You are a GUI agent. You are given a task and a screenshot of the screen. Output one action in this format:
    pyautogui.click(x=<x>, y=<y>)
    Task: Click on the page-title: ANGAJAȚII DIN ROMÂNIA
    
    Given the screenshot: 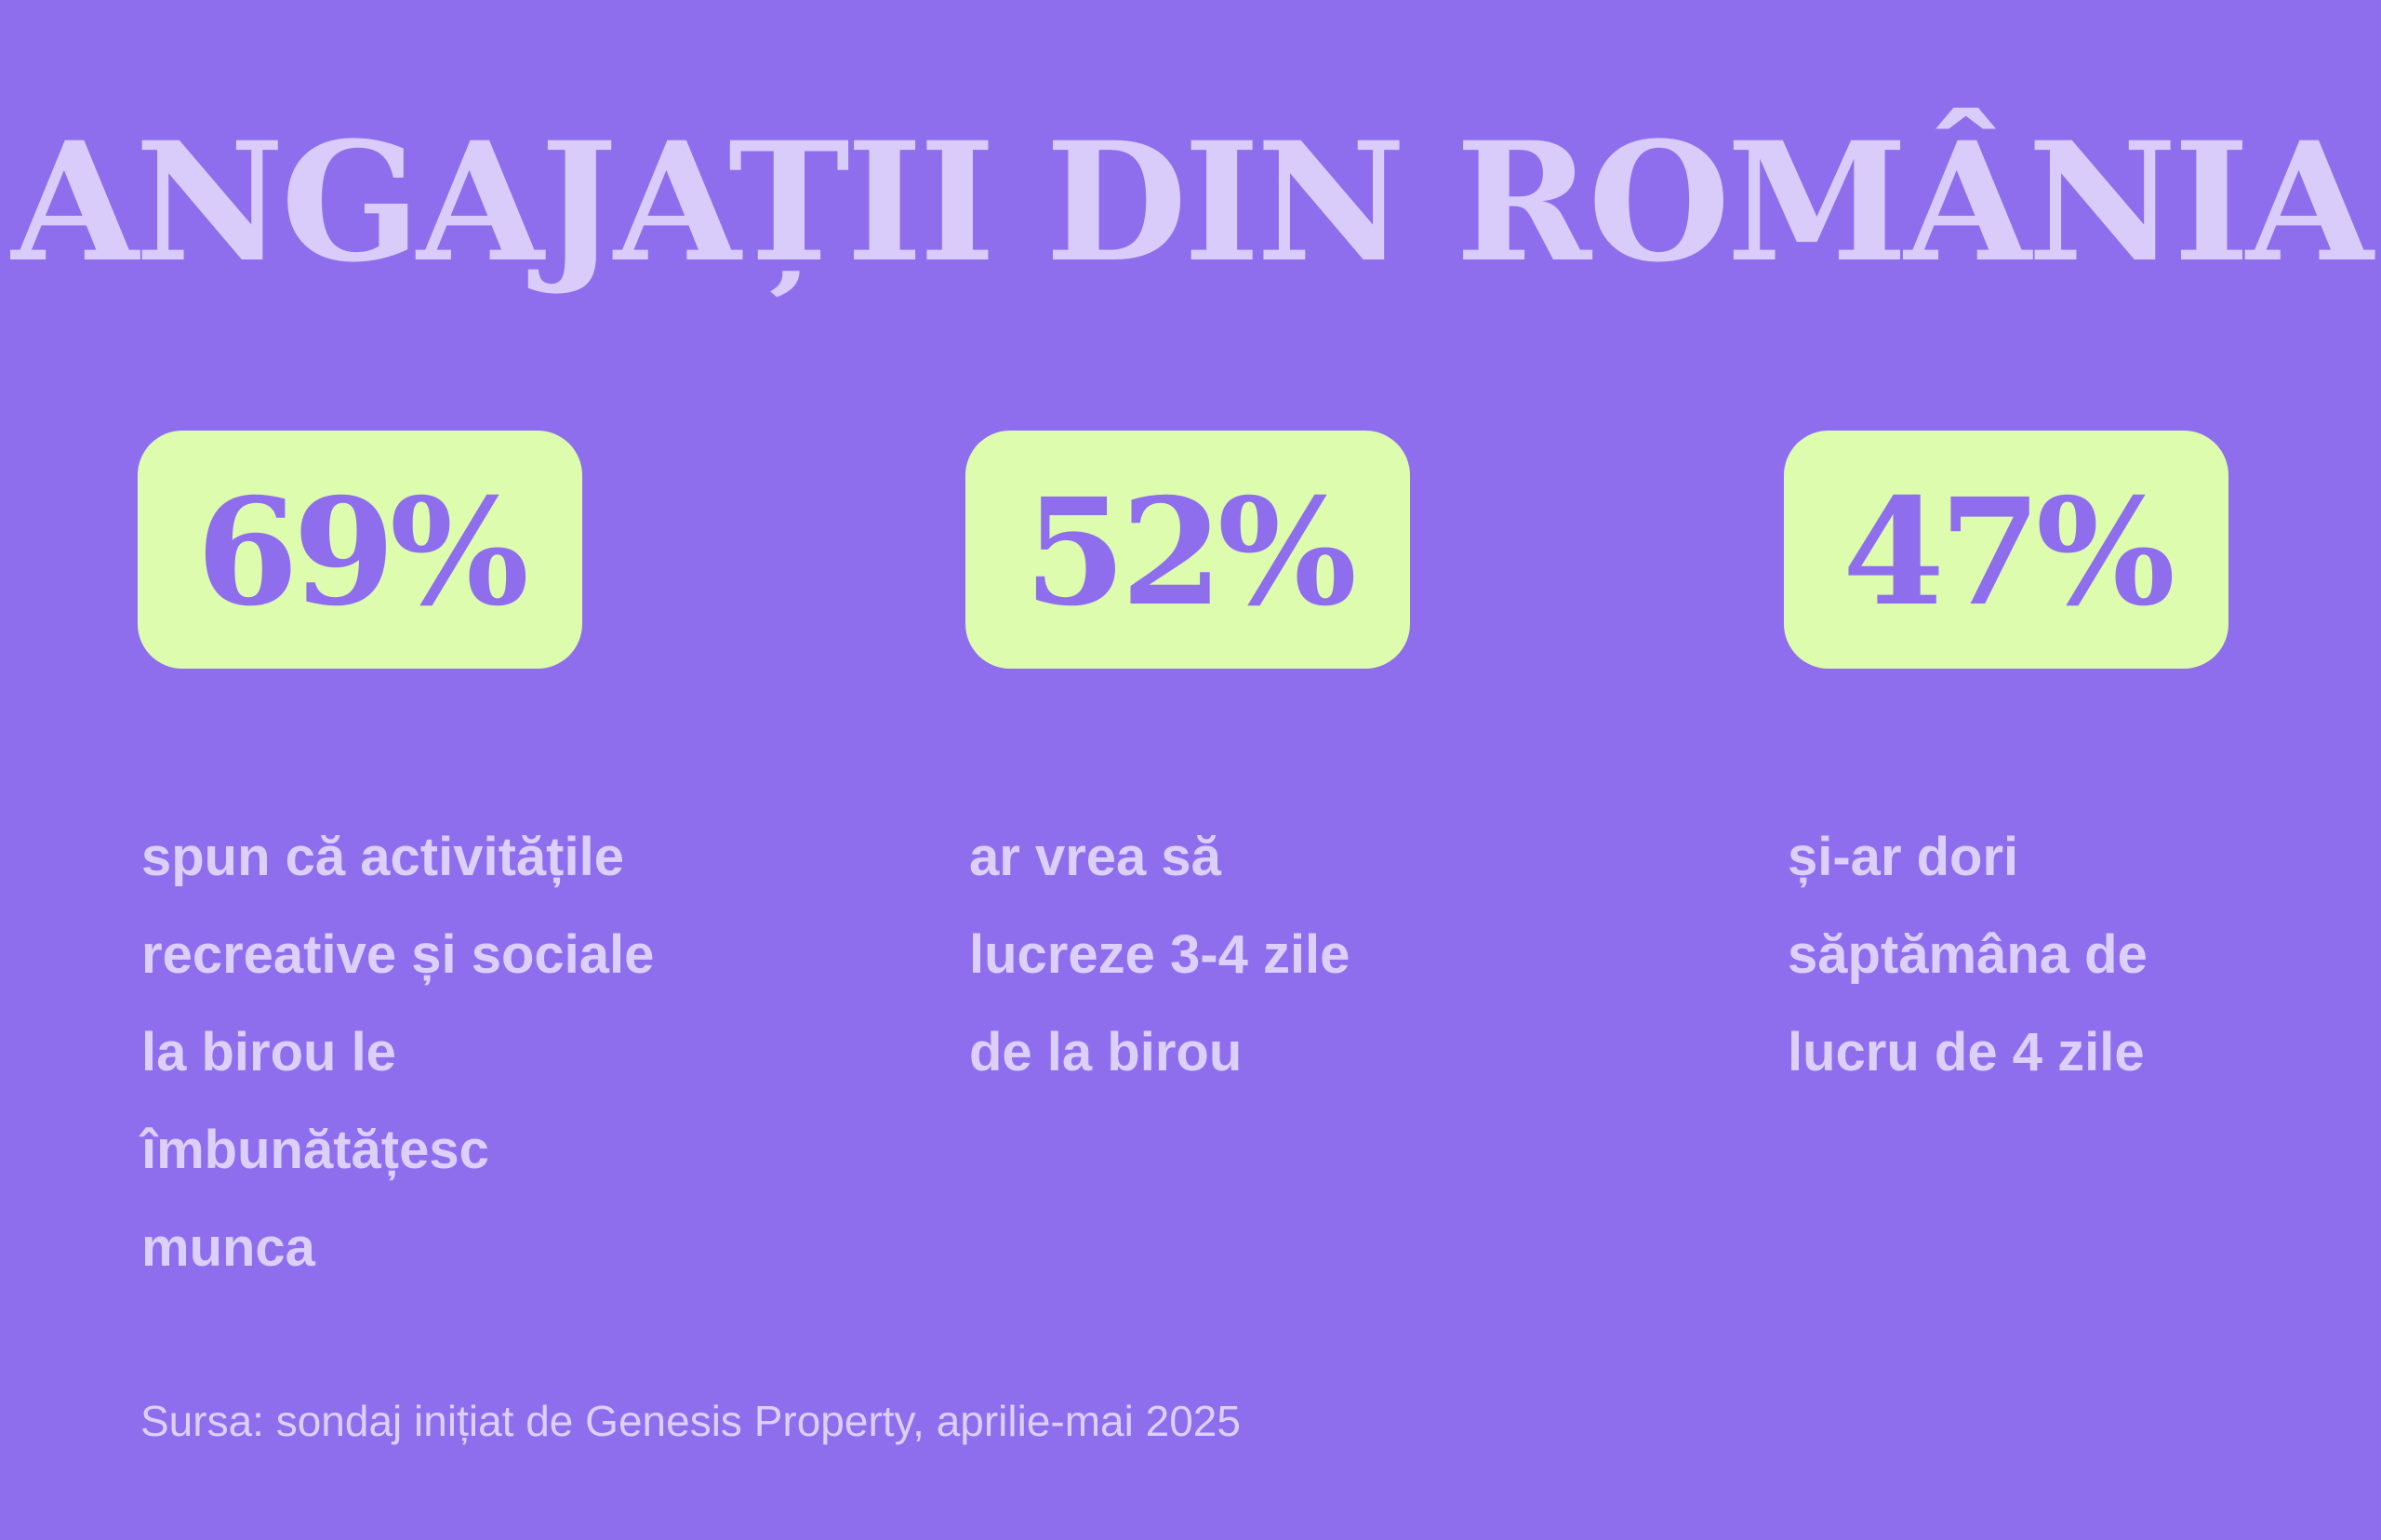 What is the action you would take?
    pyautogui.click(x=1192, y=202)
    